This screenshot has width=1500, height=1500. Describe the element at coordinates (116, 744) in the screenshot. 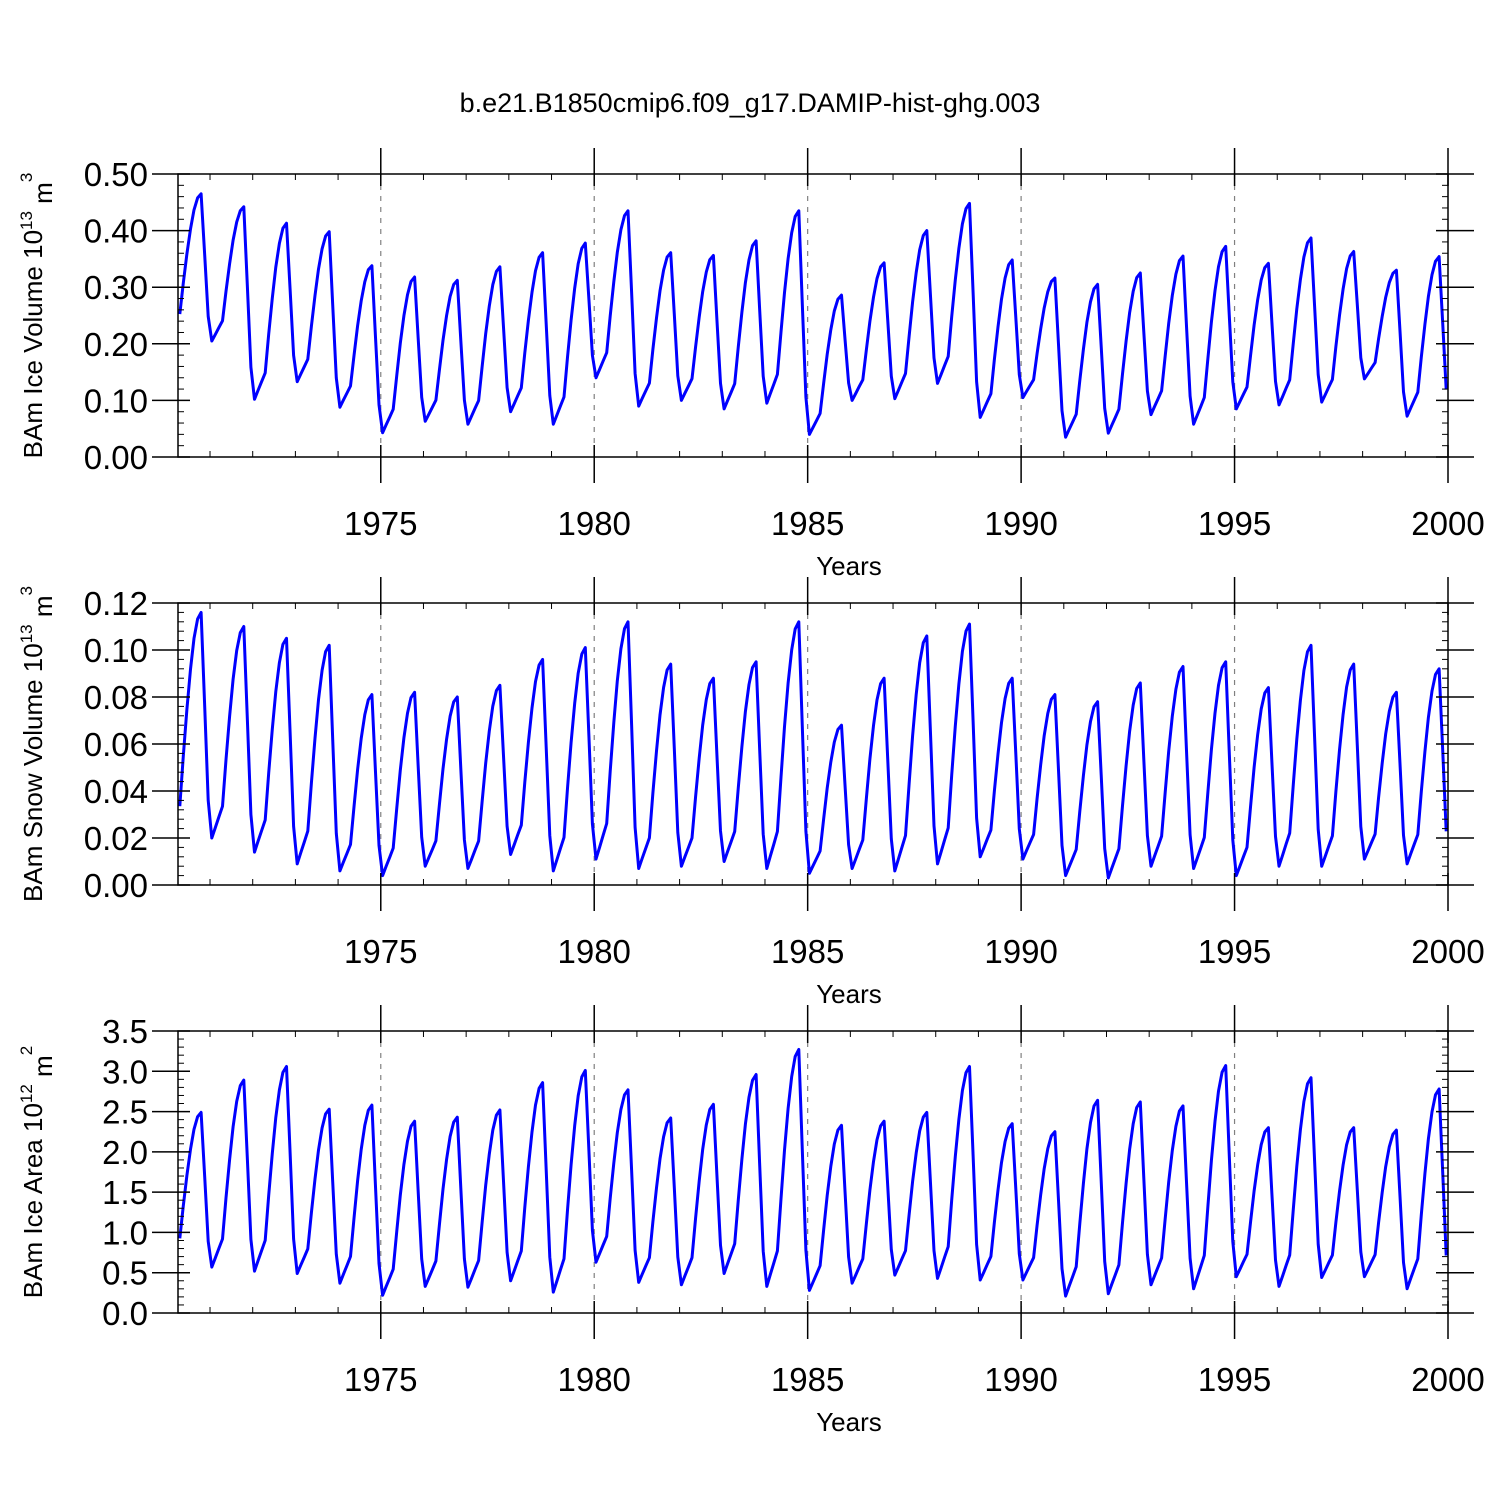

I see `y-tick-label: 0.06` at that location.